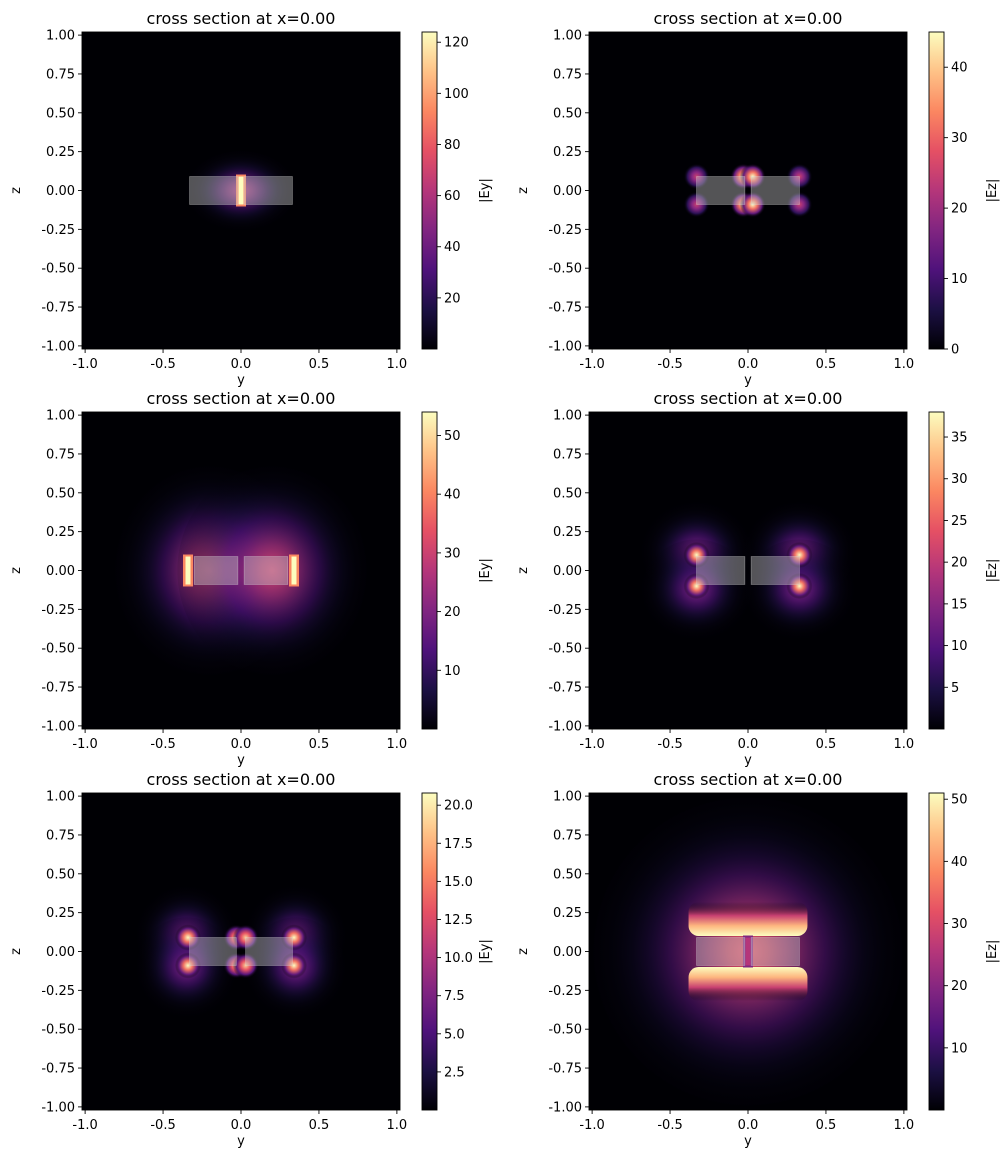 The image size is (1001, 1163). I want to click on field-band, so click(748, 918).